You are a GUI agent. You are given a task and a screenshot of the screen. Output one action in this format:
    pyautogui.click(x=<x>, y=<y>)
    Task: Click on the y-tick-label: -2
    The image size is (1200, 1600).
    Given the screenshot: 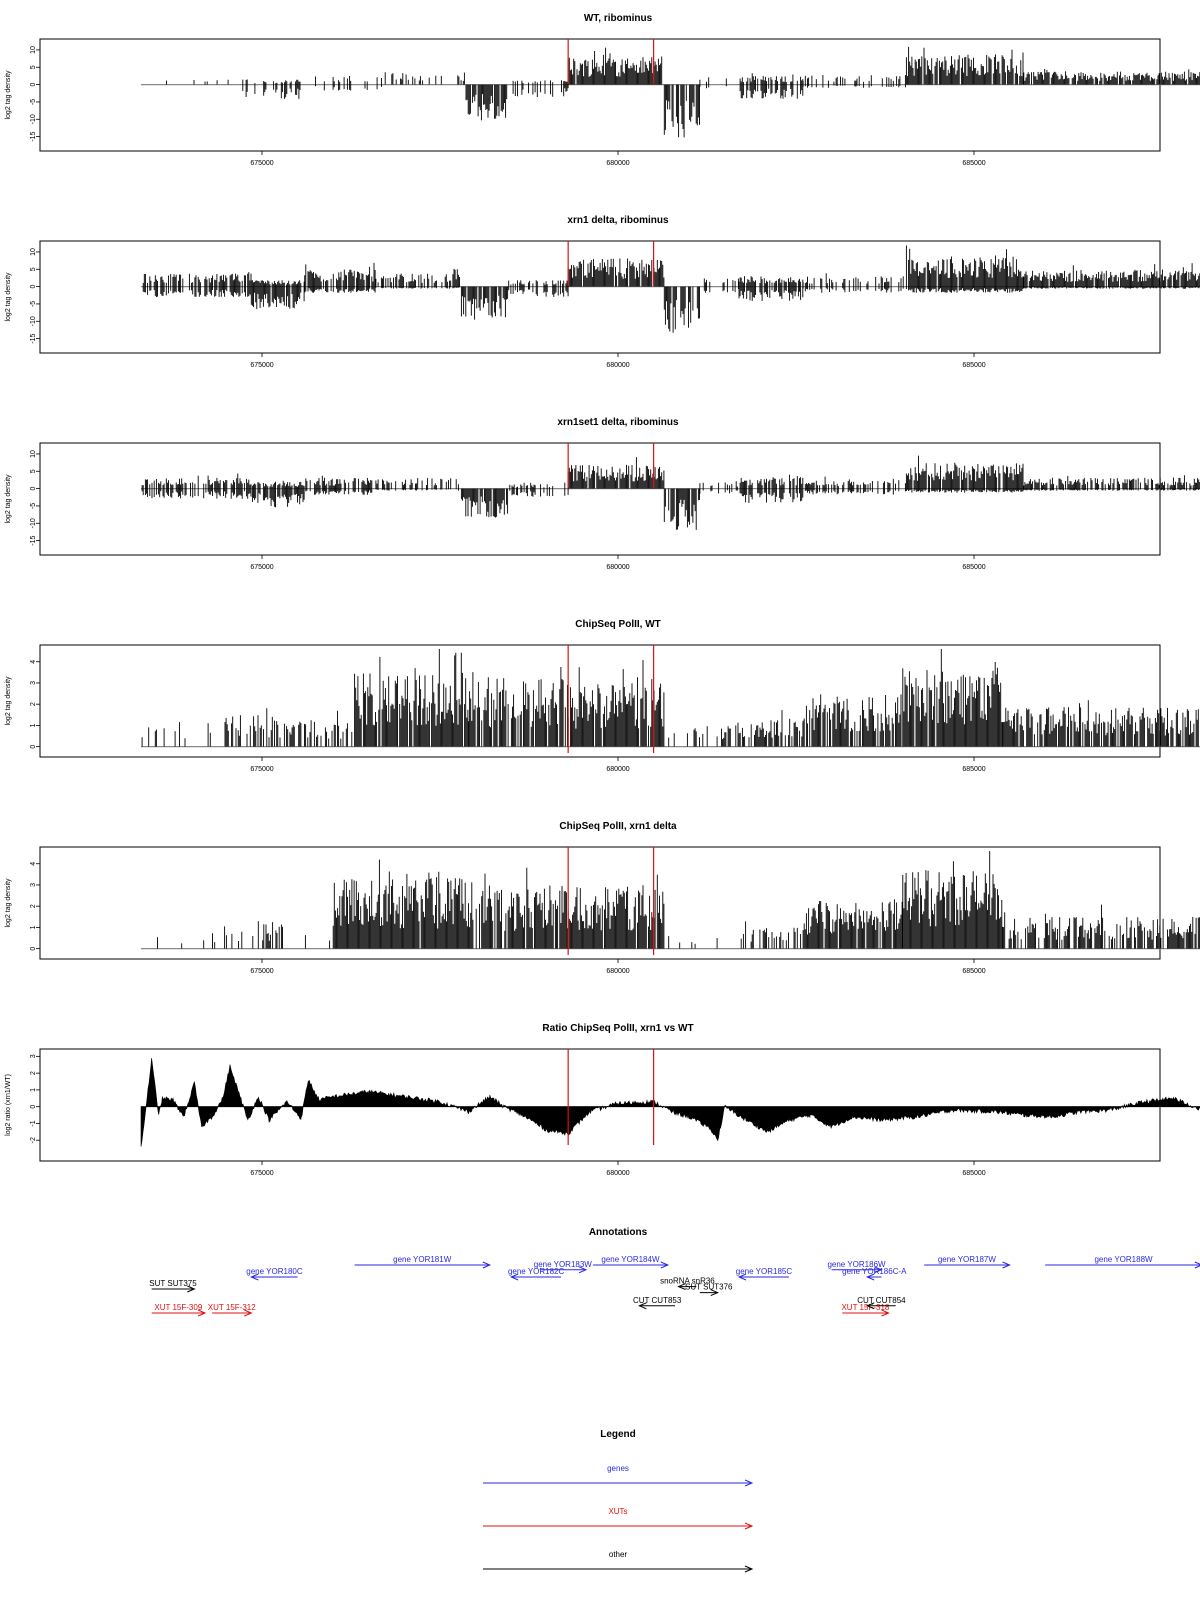 What is the action you would take?
    pyautogui.click(x=33, y=1140)
    